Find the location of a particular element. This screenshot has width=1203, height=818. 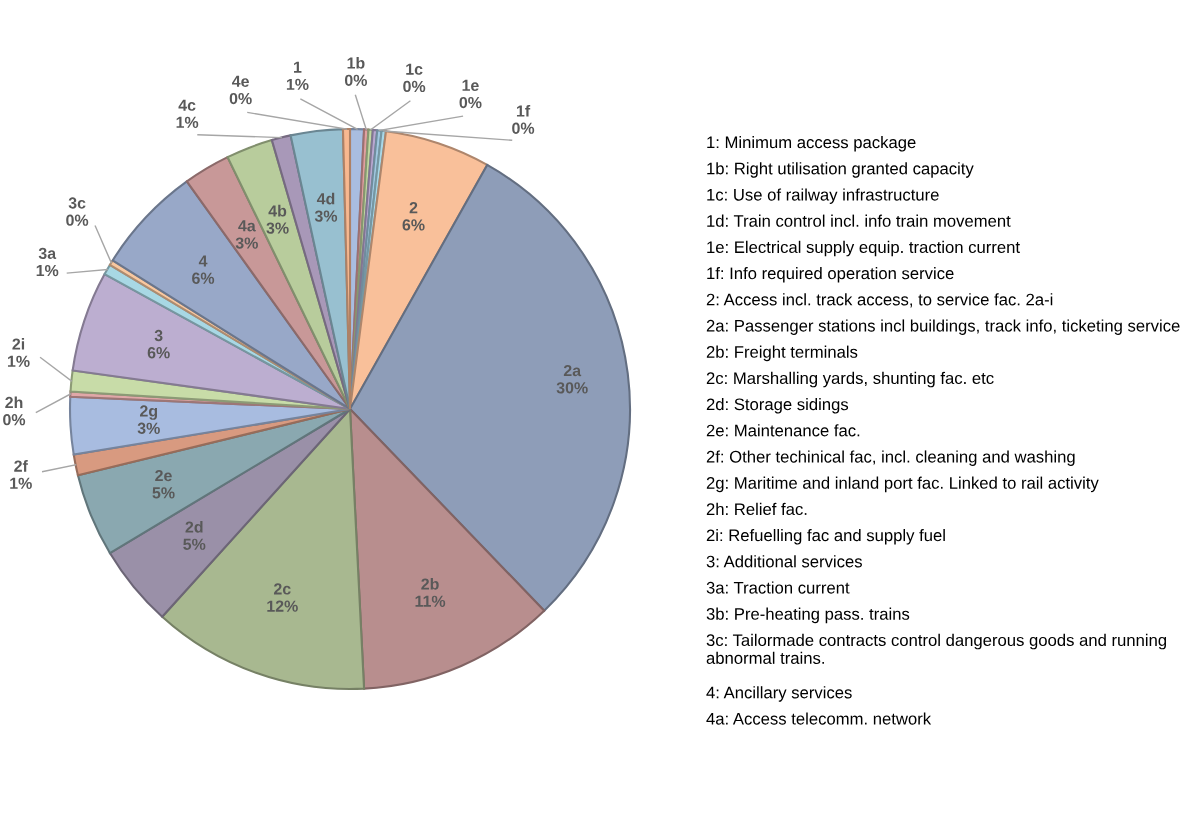

text: 2b: Freight terminals is located at coordinates (782, 353).